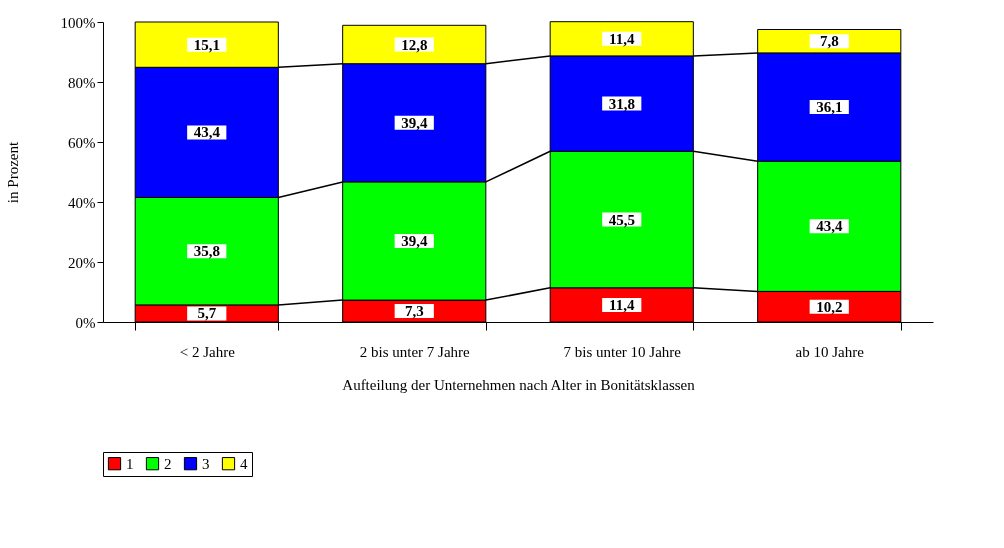  What do you see at coordinates (414, 44) in the screenshot?
I see `data-label: 12,8` at bounding box center [414, 44].